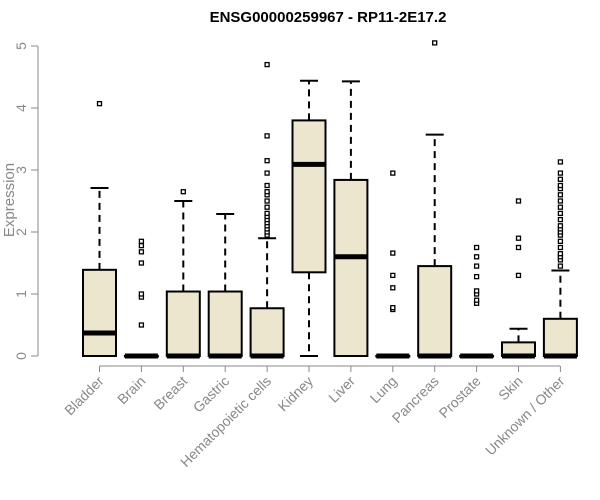 The width and height of the screenshot is (600, 500). Describe the element at coordinates (21, 232) in the screenshot. I see `y-tick-label: 2` at that location.